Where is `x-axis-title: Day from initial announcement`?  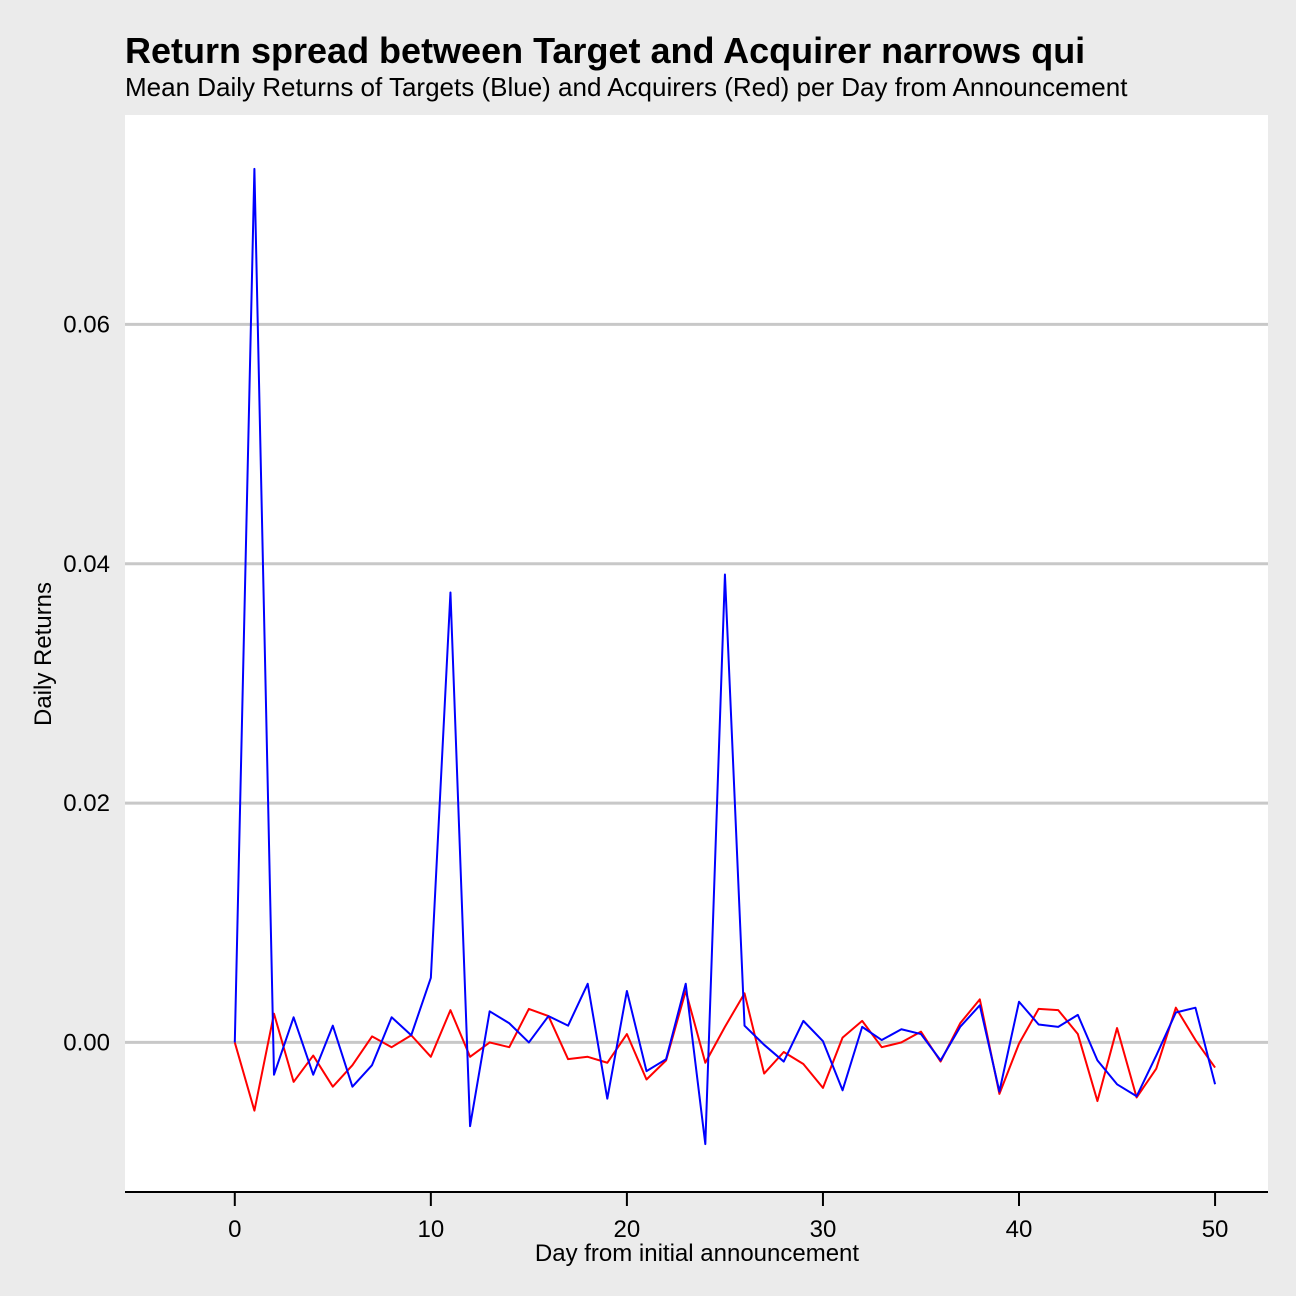 x-axis-title: Day from initial announcement is located at coordinates (697, 1253).